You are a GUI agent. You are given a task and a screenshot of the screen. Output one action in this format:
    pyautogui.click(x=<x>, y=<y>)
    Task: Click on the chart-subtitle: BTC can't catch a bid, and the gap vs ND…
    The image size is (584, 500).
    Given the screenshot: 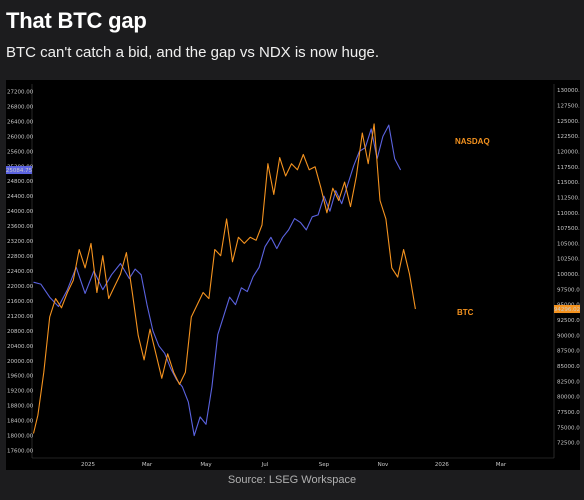 What is the action you would take?
    pyautogui.click(x=193, y=52)
    